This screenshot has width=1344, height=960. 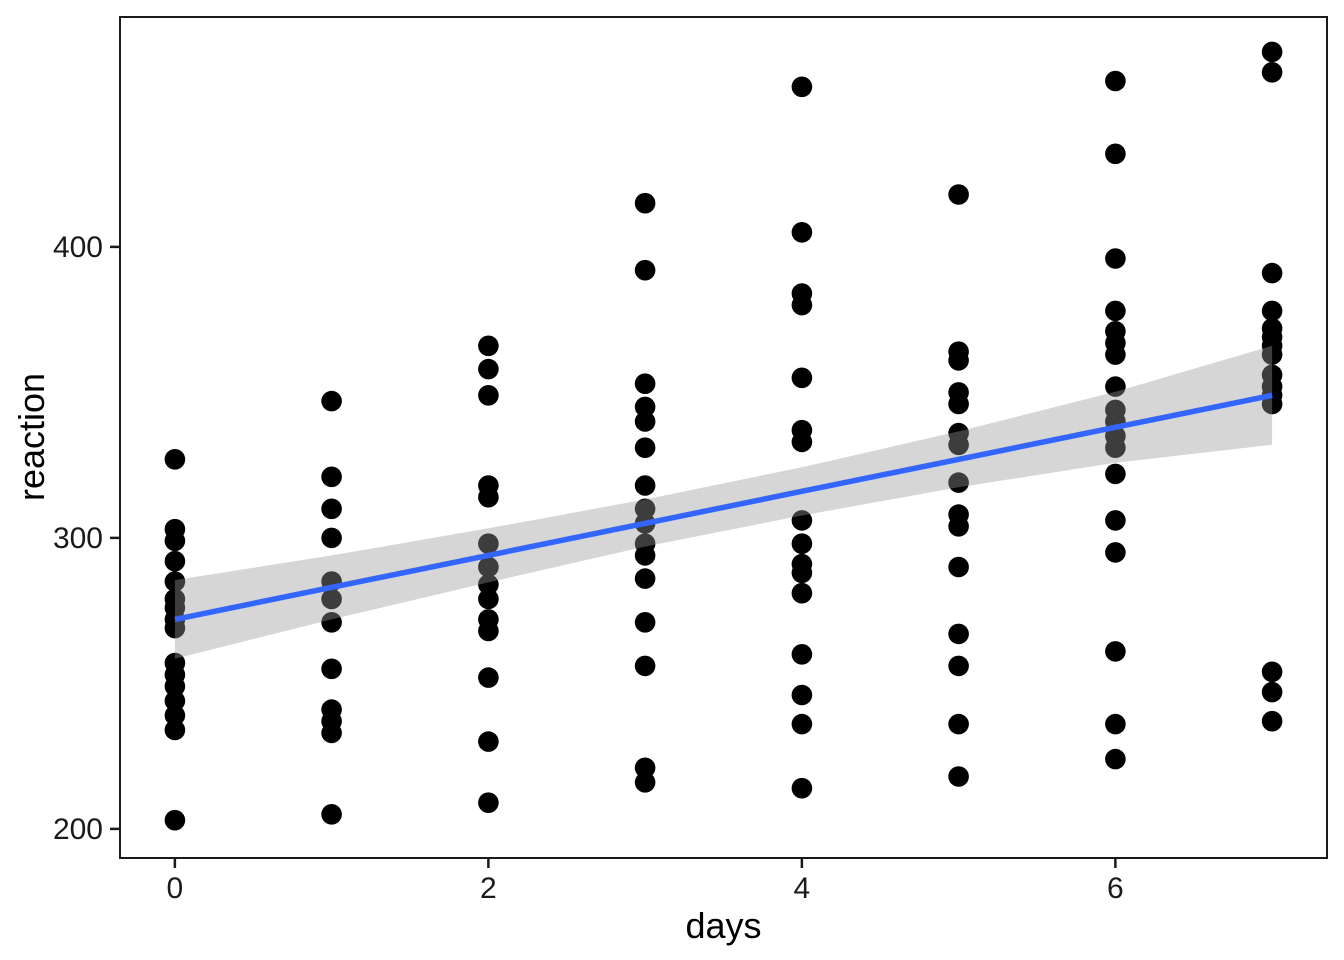 What do you see at coordinates (31, 437) in the screenshot?
I see `y-axis-title: reaction` at bounding box center [31, 437].